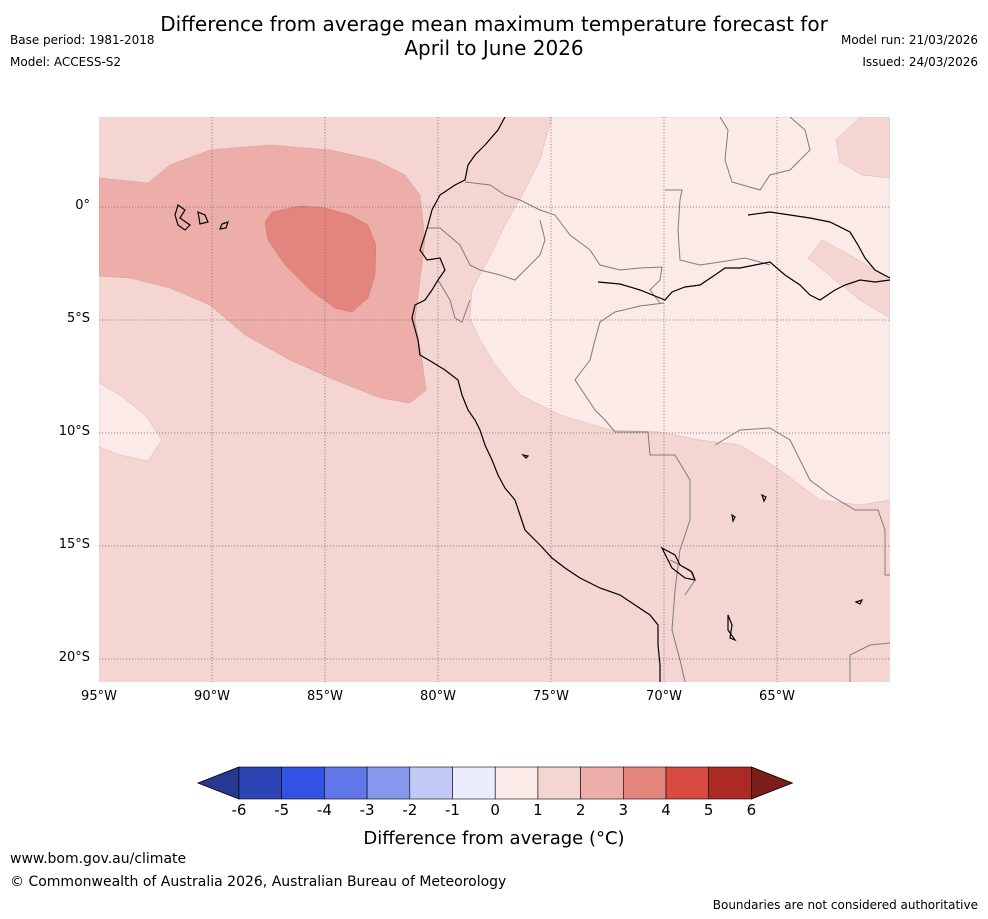  I want to click on anomaly-zone-1-2-northeast, so click(862, 148).